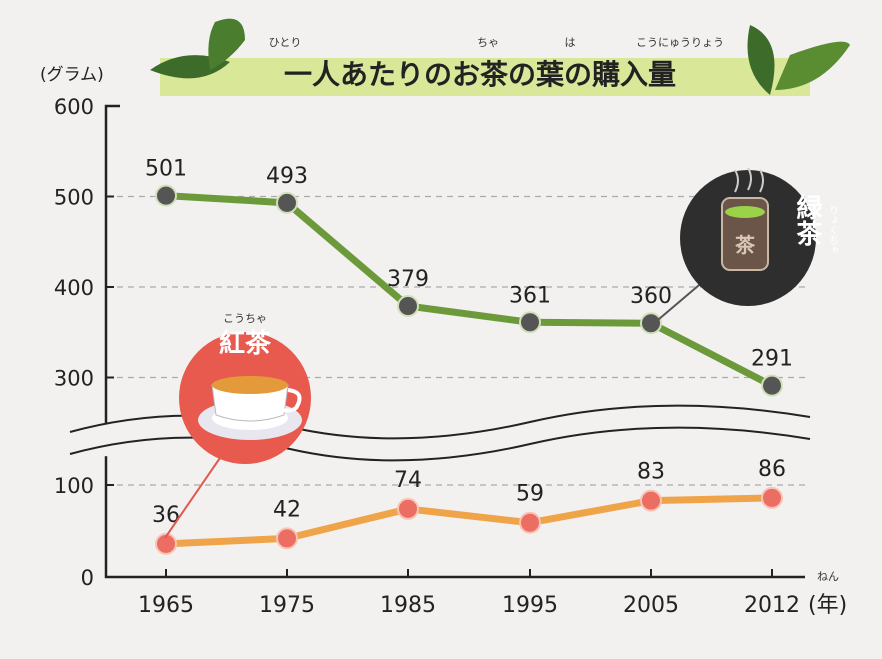  I want to click on green-tea-cup-icon: 茶, so click(745, 219).